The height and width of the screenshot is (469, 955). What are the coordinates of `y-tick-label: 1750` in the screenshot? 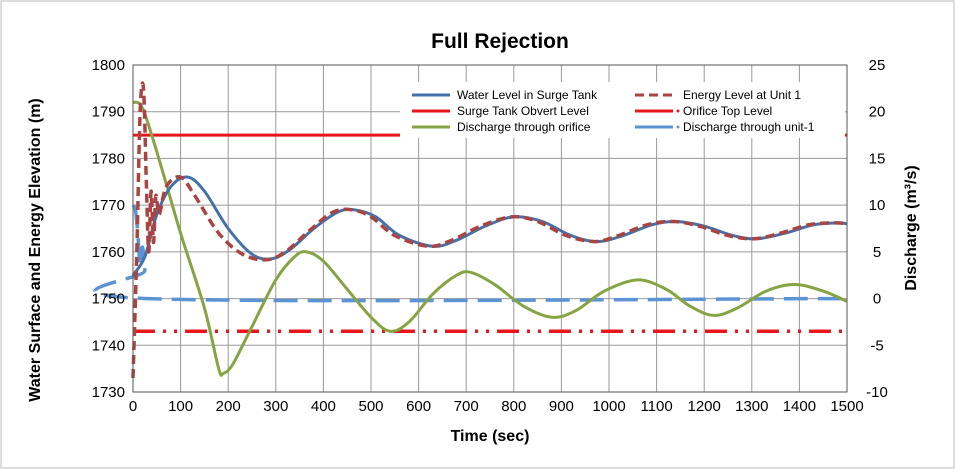 It's located at (108, 299).